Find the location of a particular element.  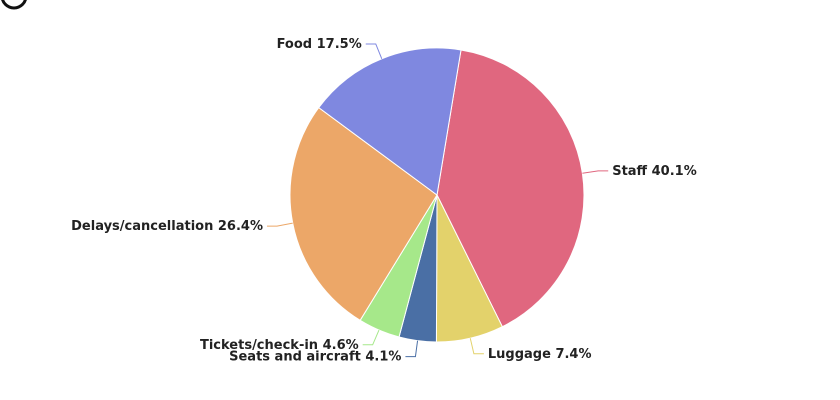

data-label: Staff 40.1% is located at coordinates (654, 170).